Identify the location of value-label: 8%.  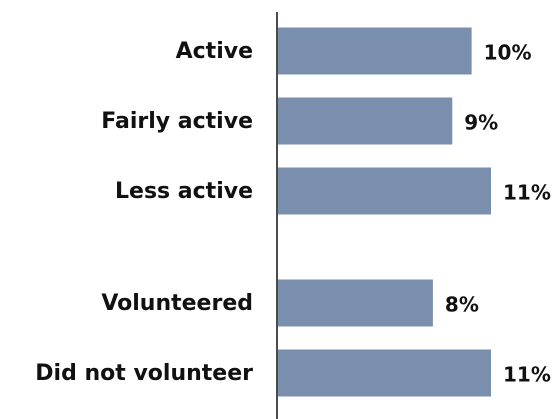
(462, 305).